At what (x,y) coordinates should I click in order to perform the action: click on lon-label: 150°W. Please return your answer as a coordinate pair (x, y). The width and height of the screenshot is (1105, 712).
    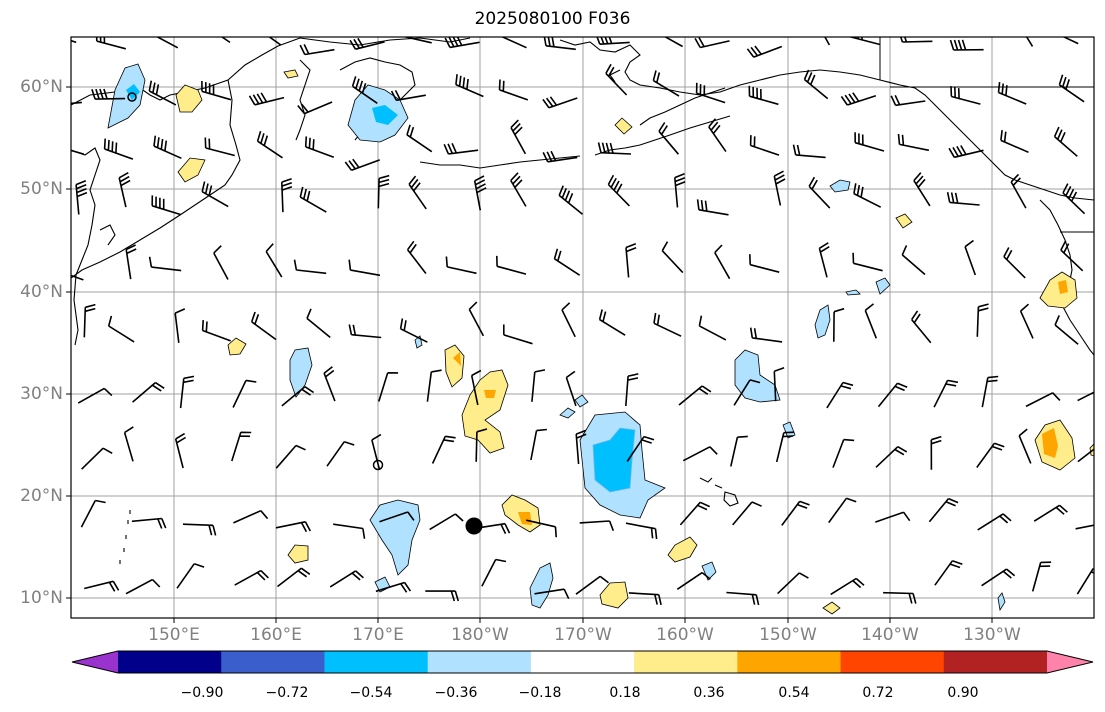
    Looking at the image, I should click on (788, 635).